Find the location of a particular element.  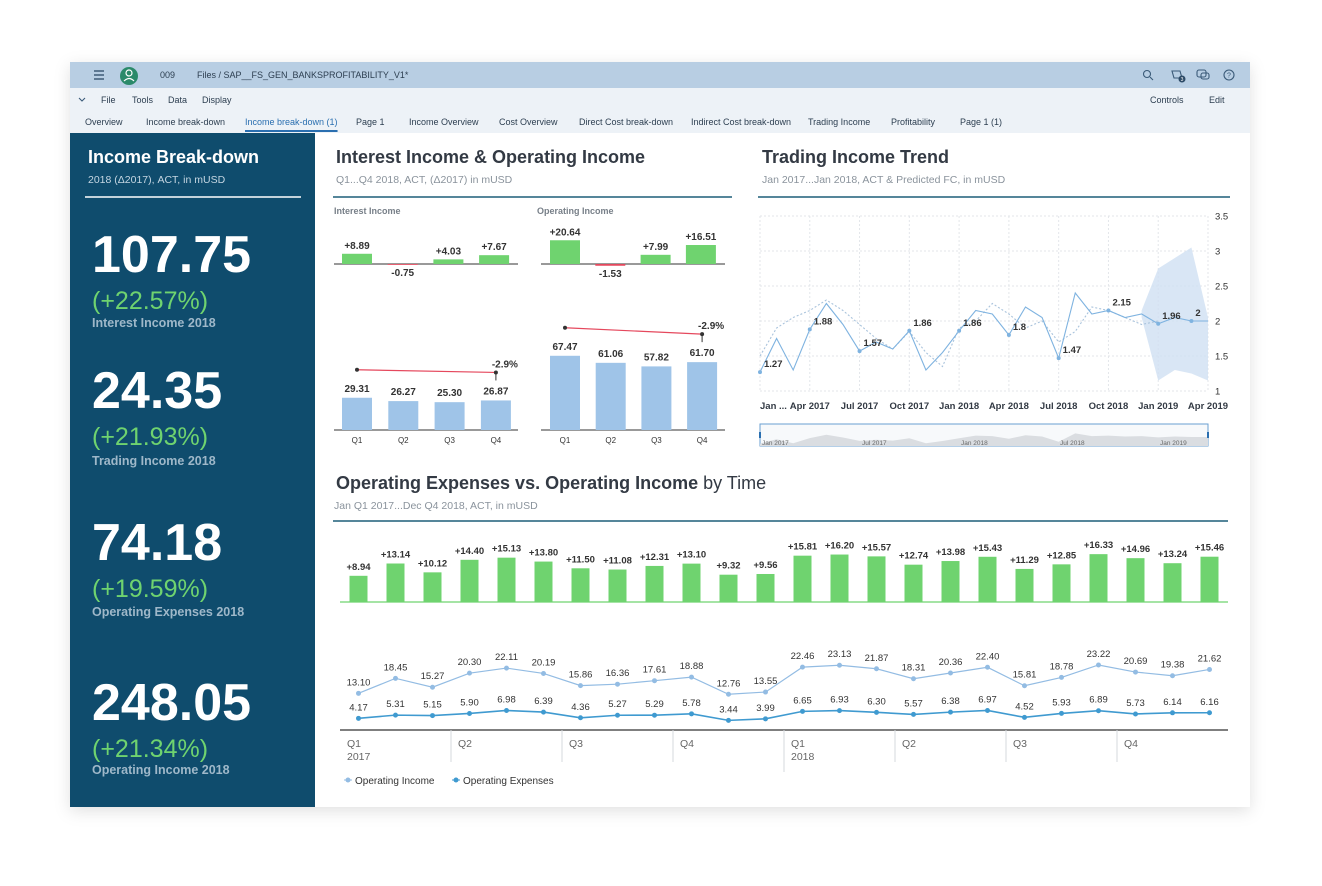

x-tick-label: Apr 2017 is located at coordinates (810, 406).